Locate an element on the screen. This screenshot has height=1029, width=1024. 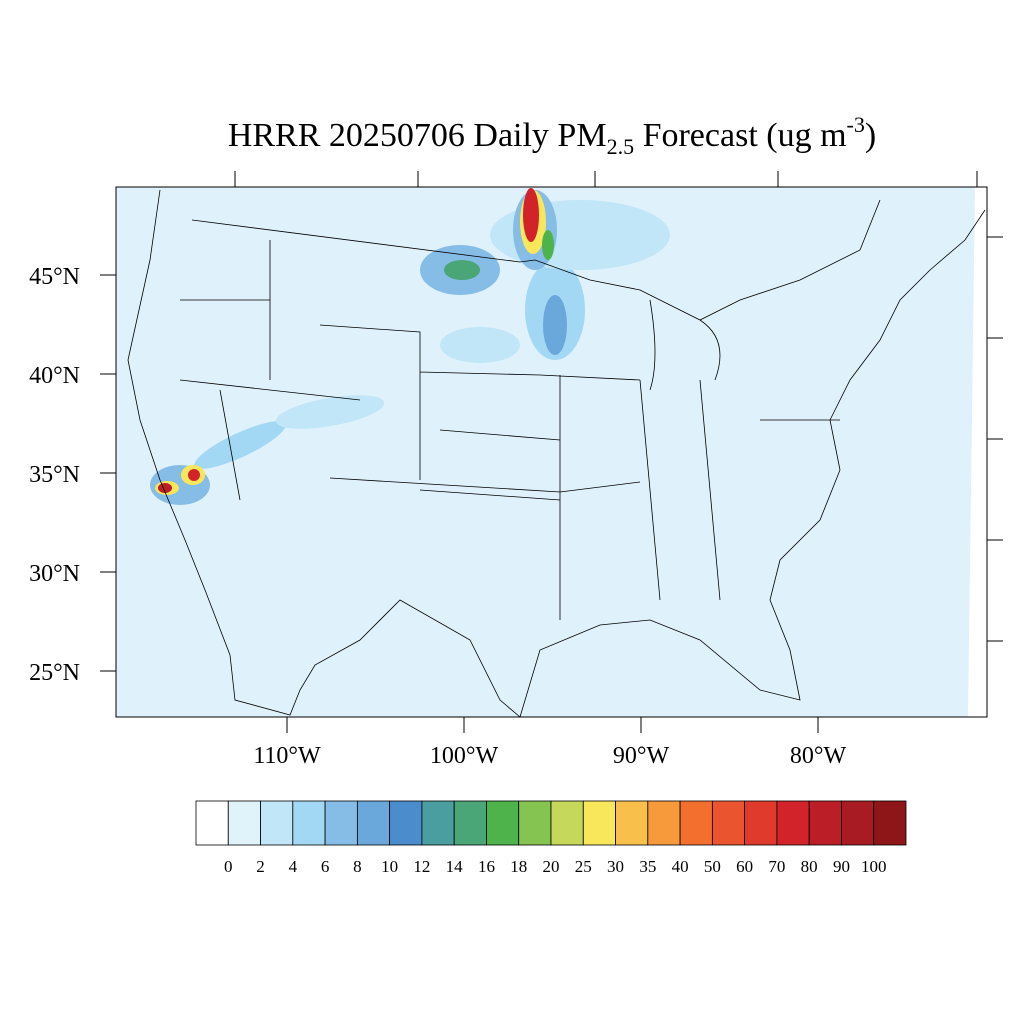
colorbar-label: 20 is located at coordinates (551, 866).